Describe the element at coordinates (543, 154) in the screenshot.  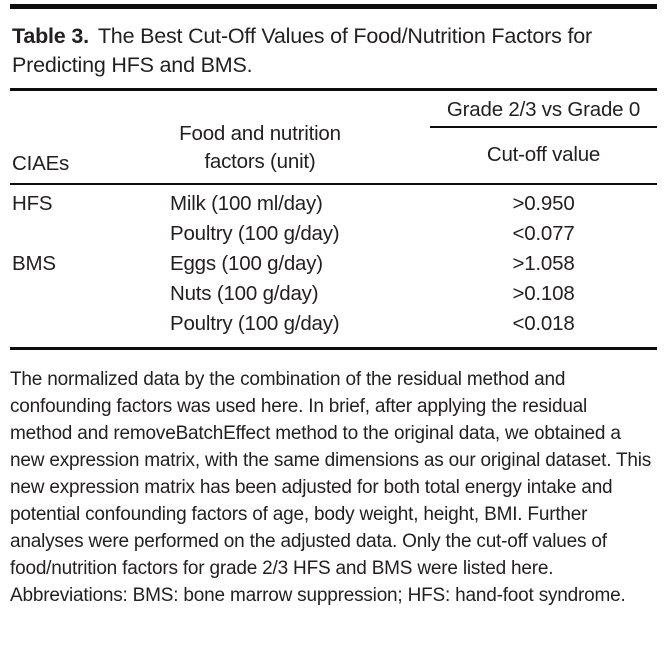
I see `column-header-cutoff: Cut-off value` at that location.